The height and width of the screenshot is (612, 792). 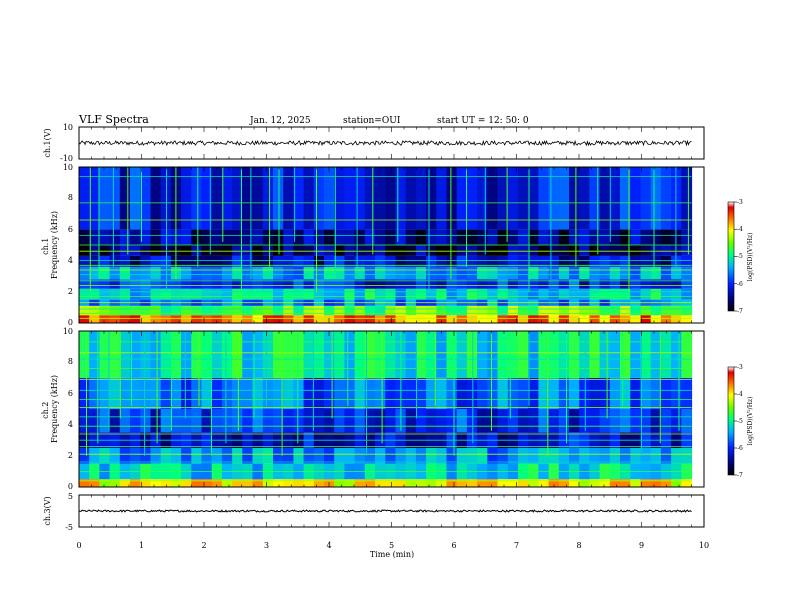 I want to click on ch2-cb-tick-m6: -6, so click(x=740, y=448).